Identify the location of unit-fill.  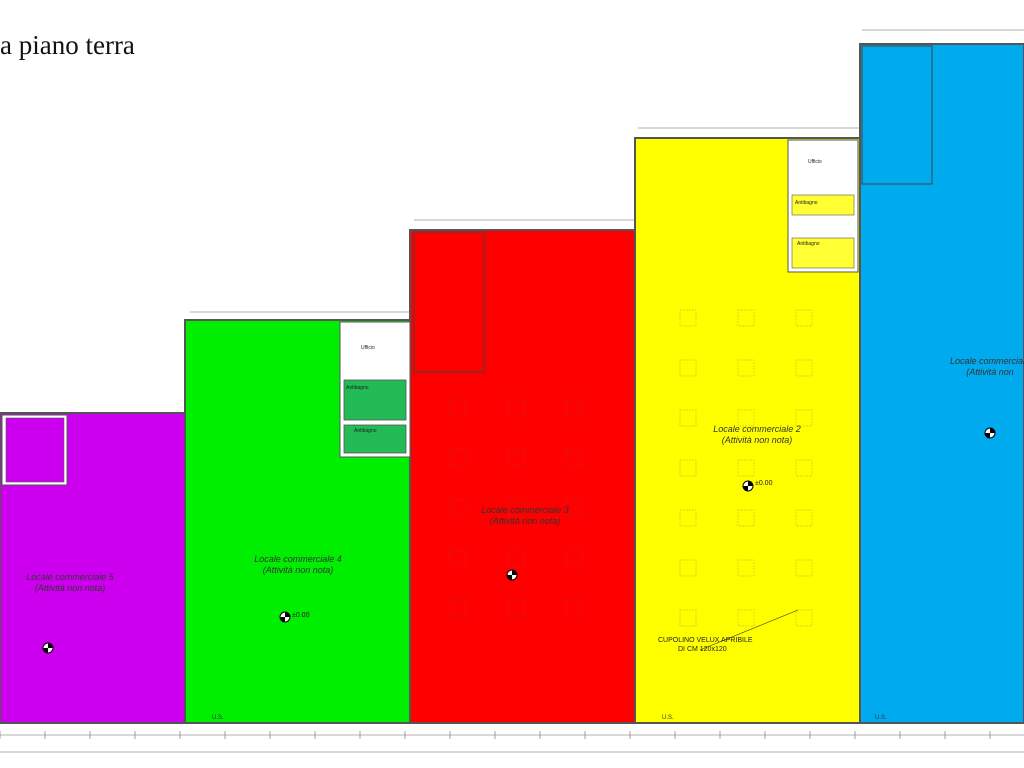
(942, 383).